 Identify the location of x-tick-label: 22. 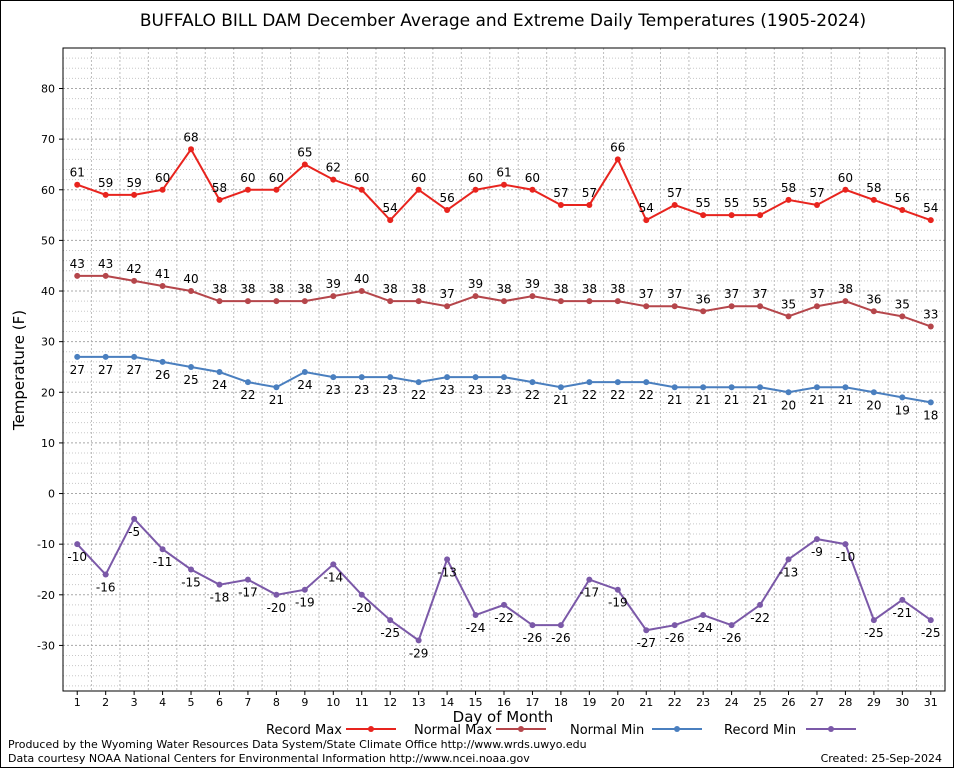
(675, 702).